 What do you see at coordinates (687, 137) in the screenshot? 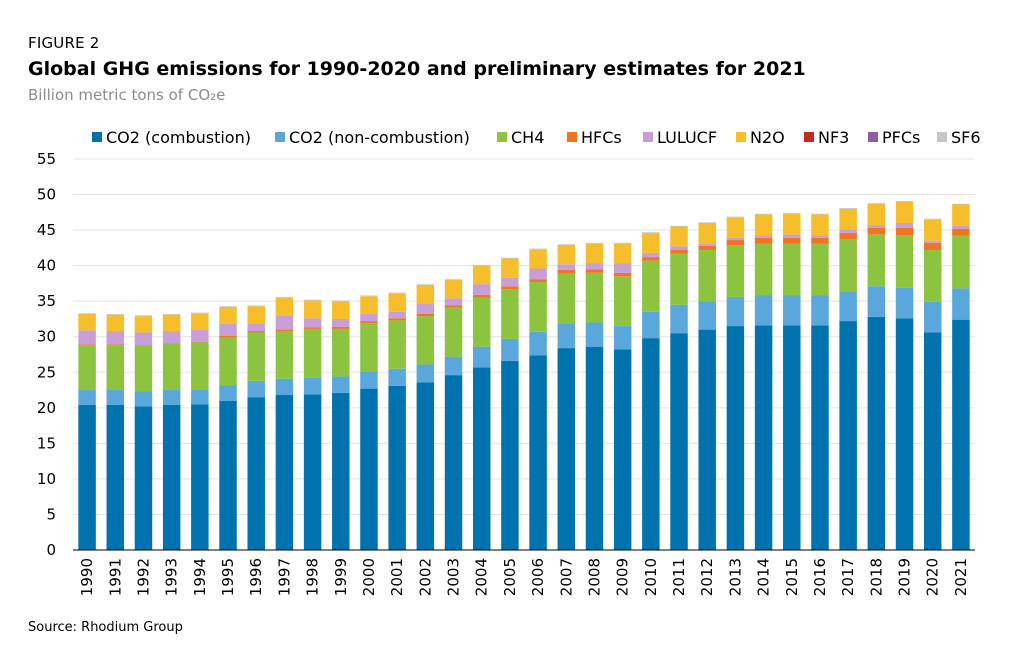
I see `legend-label-lulucf: LULUCF` at bounding box center [687, 137].